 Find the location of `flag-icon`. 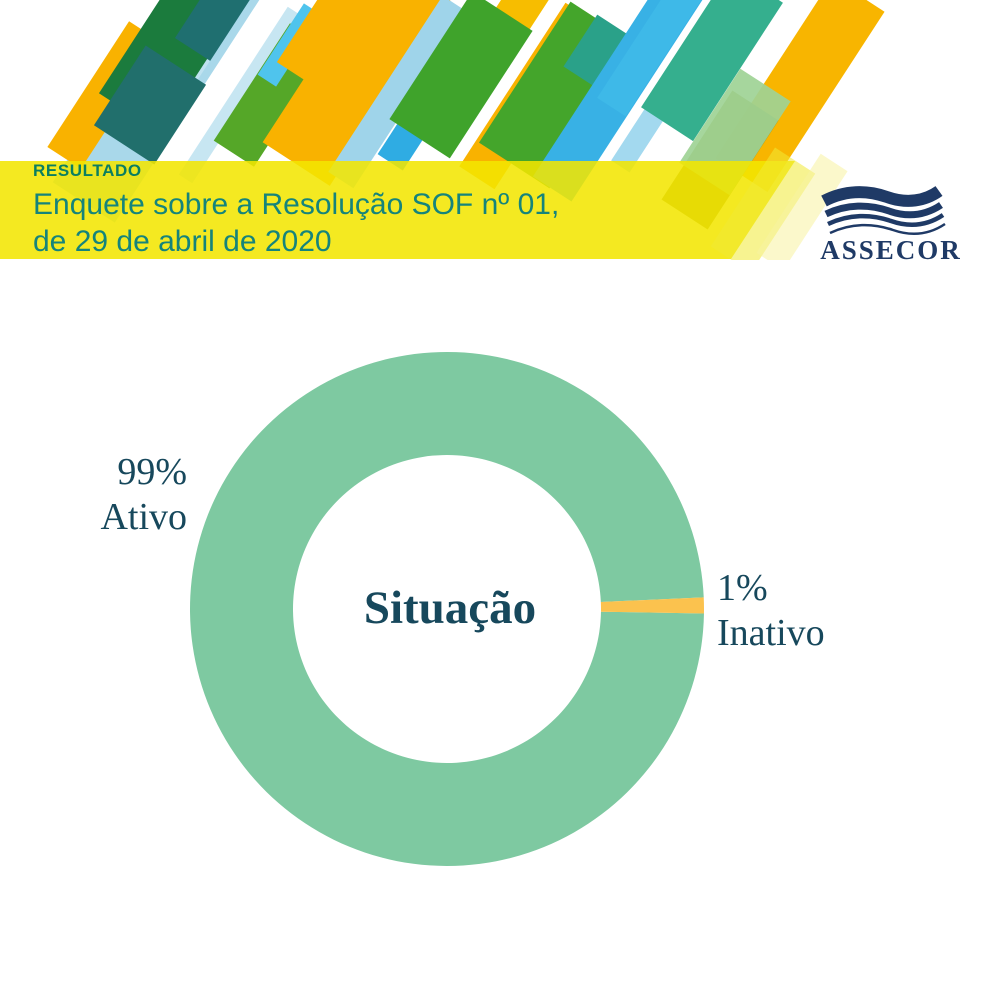

flag-icon is located at coordinates (883, 211).